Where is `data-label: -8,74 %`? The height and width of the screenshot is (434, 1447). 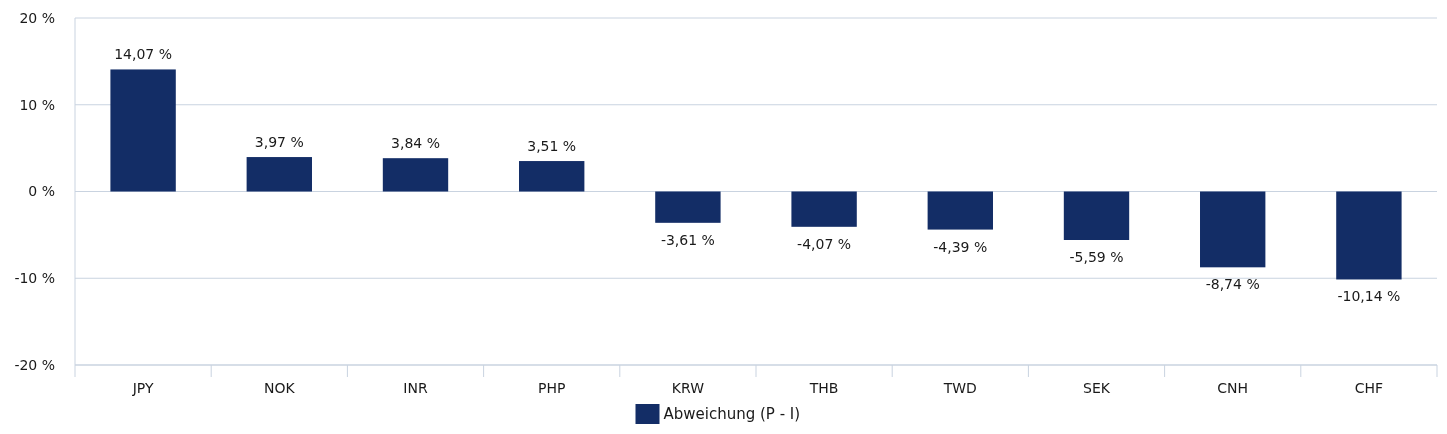 data-label: -8,74 % is located at coordinates (1232, 284).